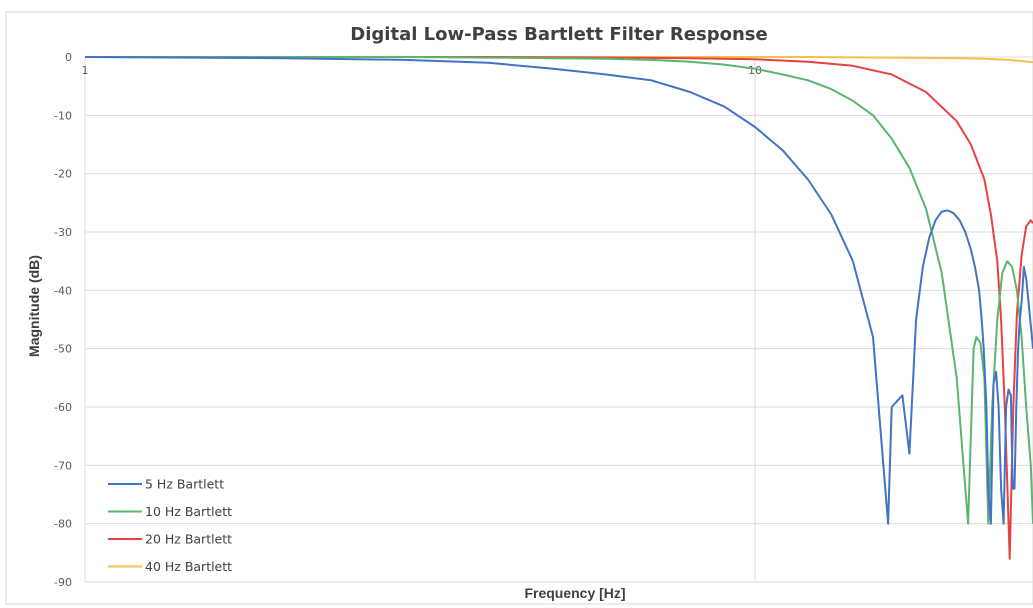 The image size is (1033, 608). I want to click on y-tick-label: -20, so click(63, 174).